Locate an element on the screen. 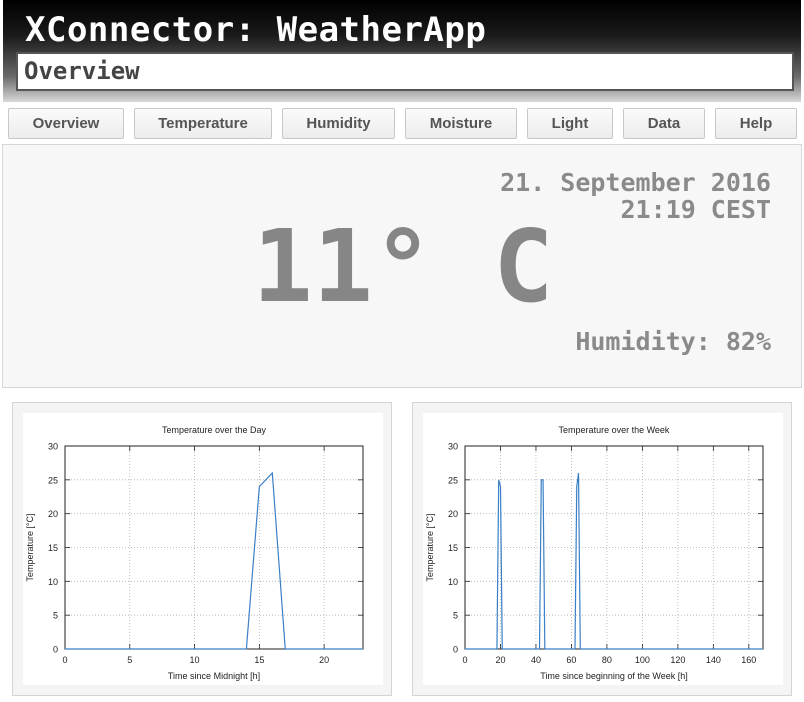 The height and width of the screenshot is (702, 804). chart-title: Temperature over the Week is located at coordinates (614, 430).